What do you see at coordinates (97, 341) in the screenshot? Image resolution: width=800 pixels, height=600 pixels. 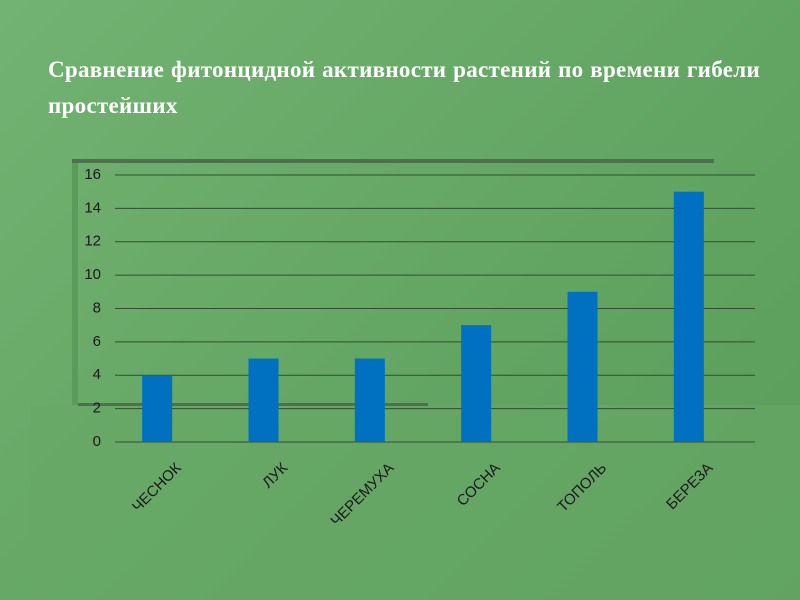 I see `y-tick-label: 6` at bounding box center [97, 341].